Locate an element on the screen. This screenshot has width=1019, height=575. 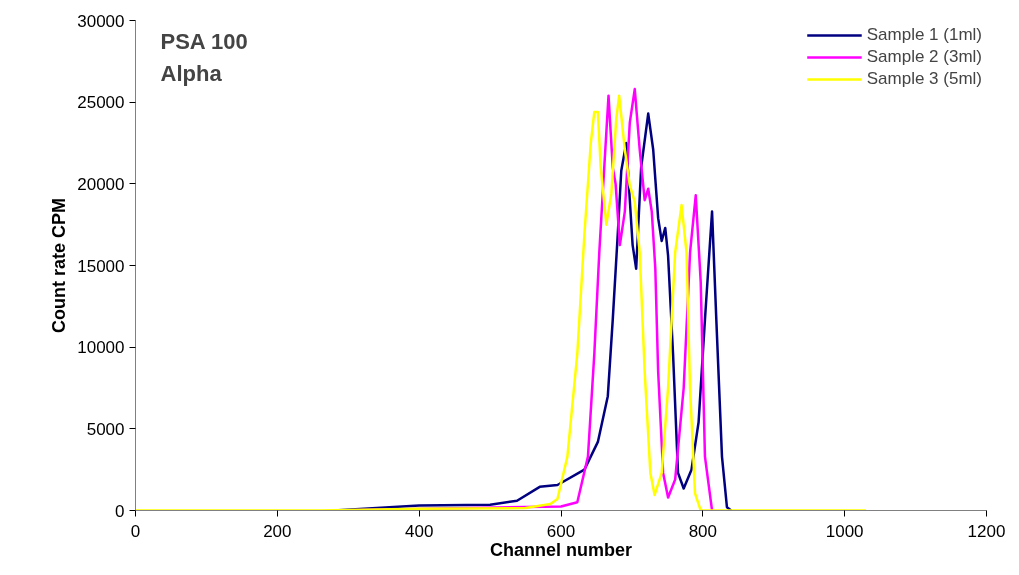
x-axis-title: Channel number is located at coordinates (561, 549).